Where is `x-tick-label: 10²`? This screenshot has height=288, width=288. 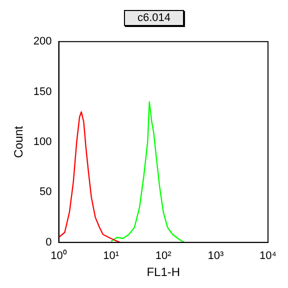
x-tick-label: 10² is located at coordinates (163, 256).